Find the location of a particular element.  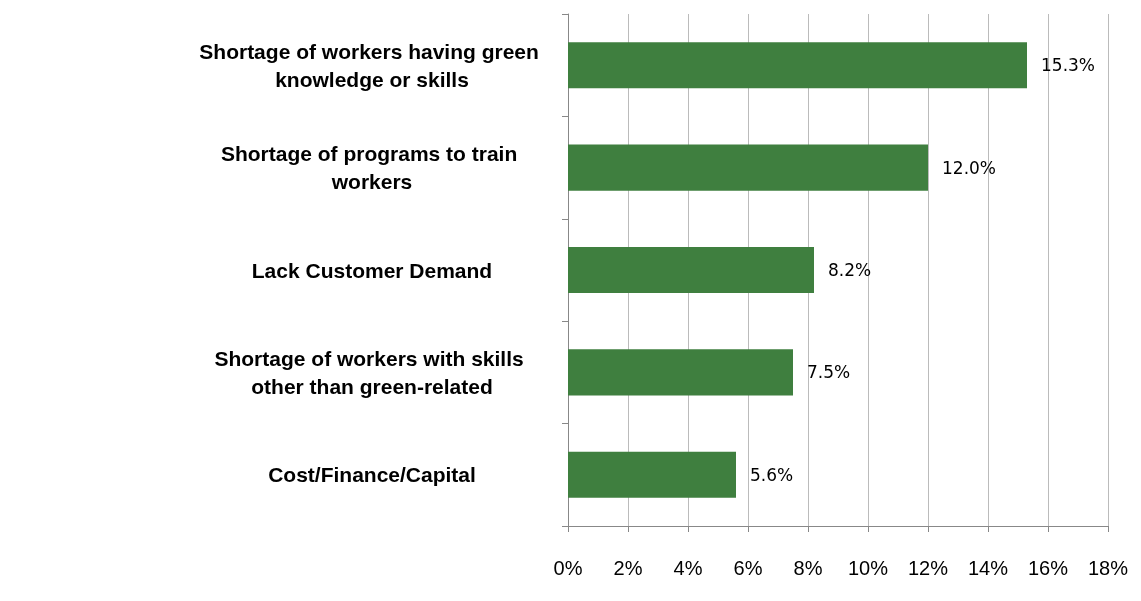

x-tick-label: 4% is located at coordinates (688, 568).